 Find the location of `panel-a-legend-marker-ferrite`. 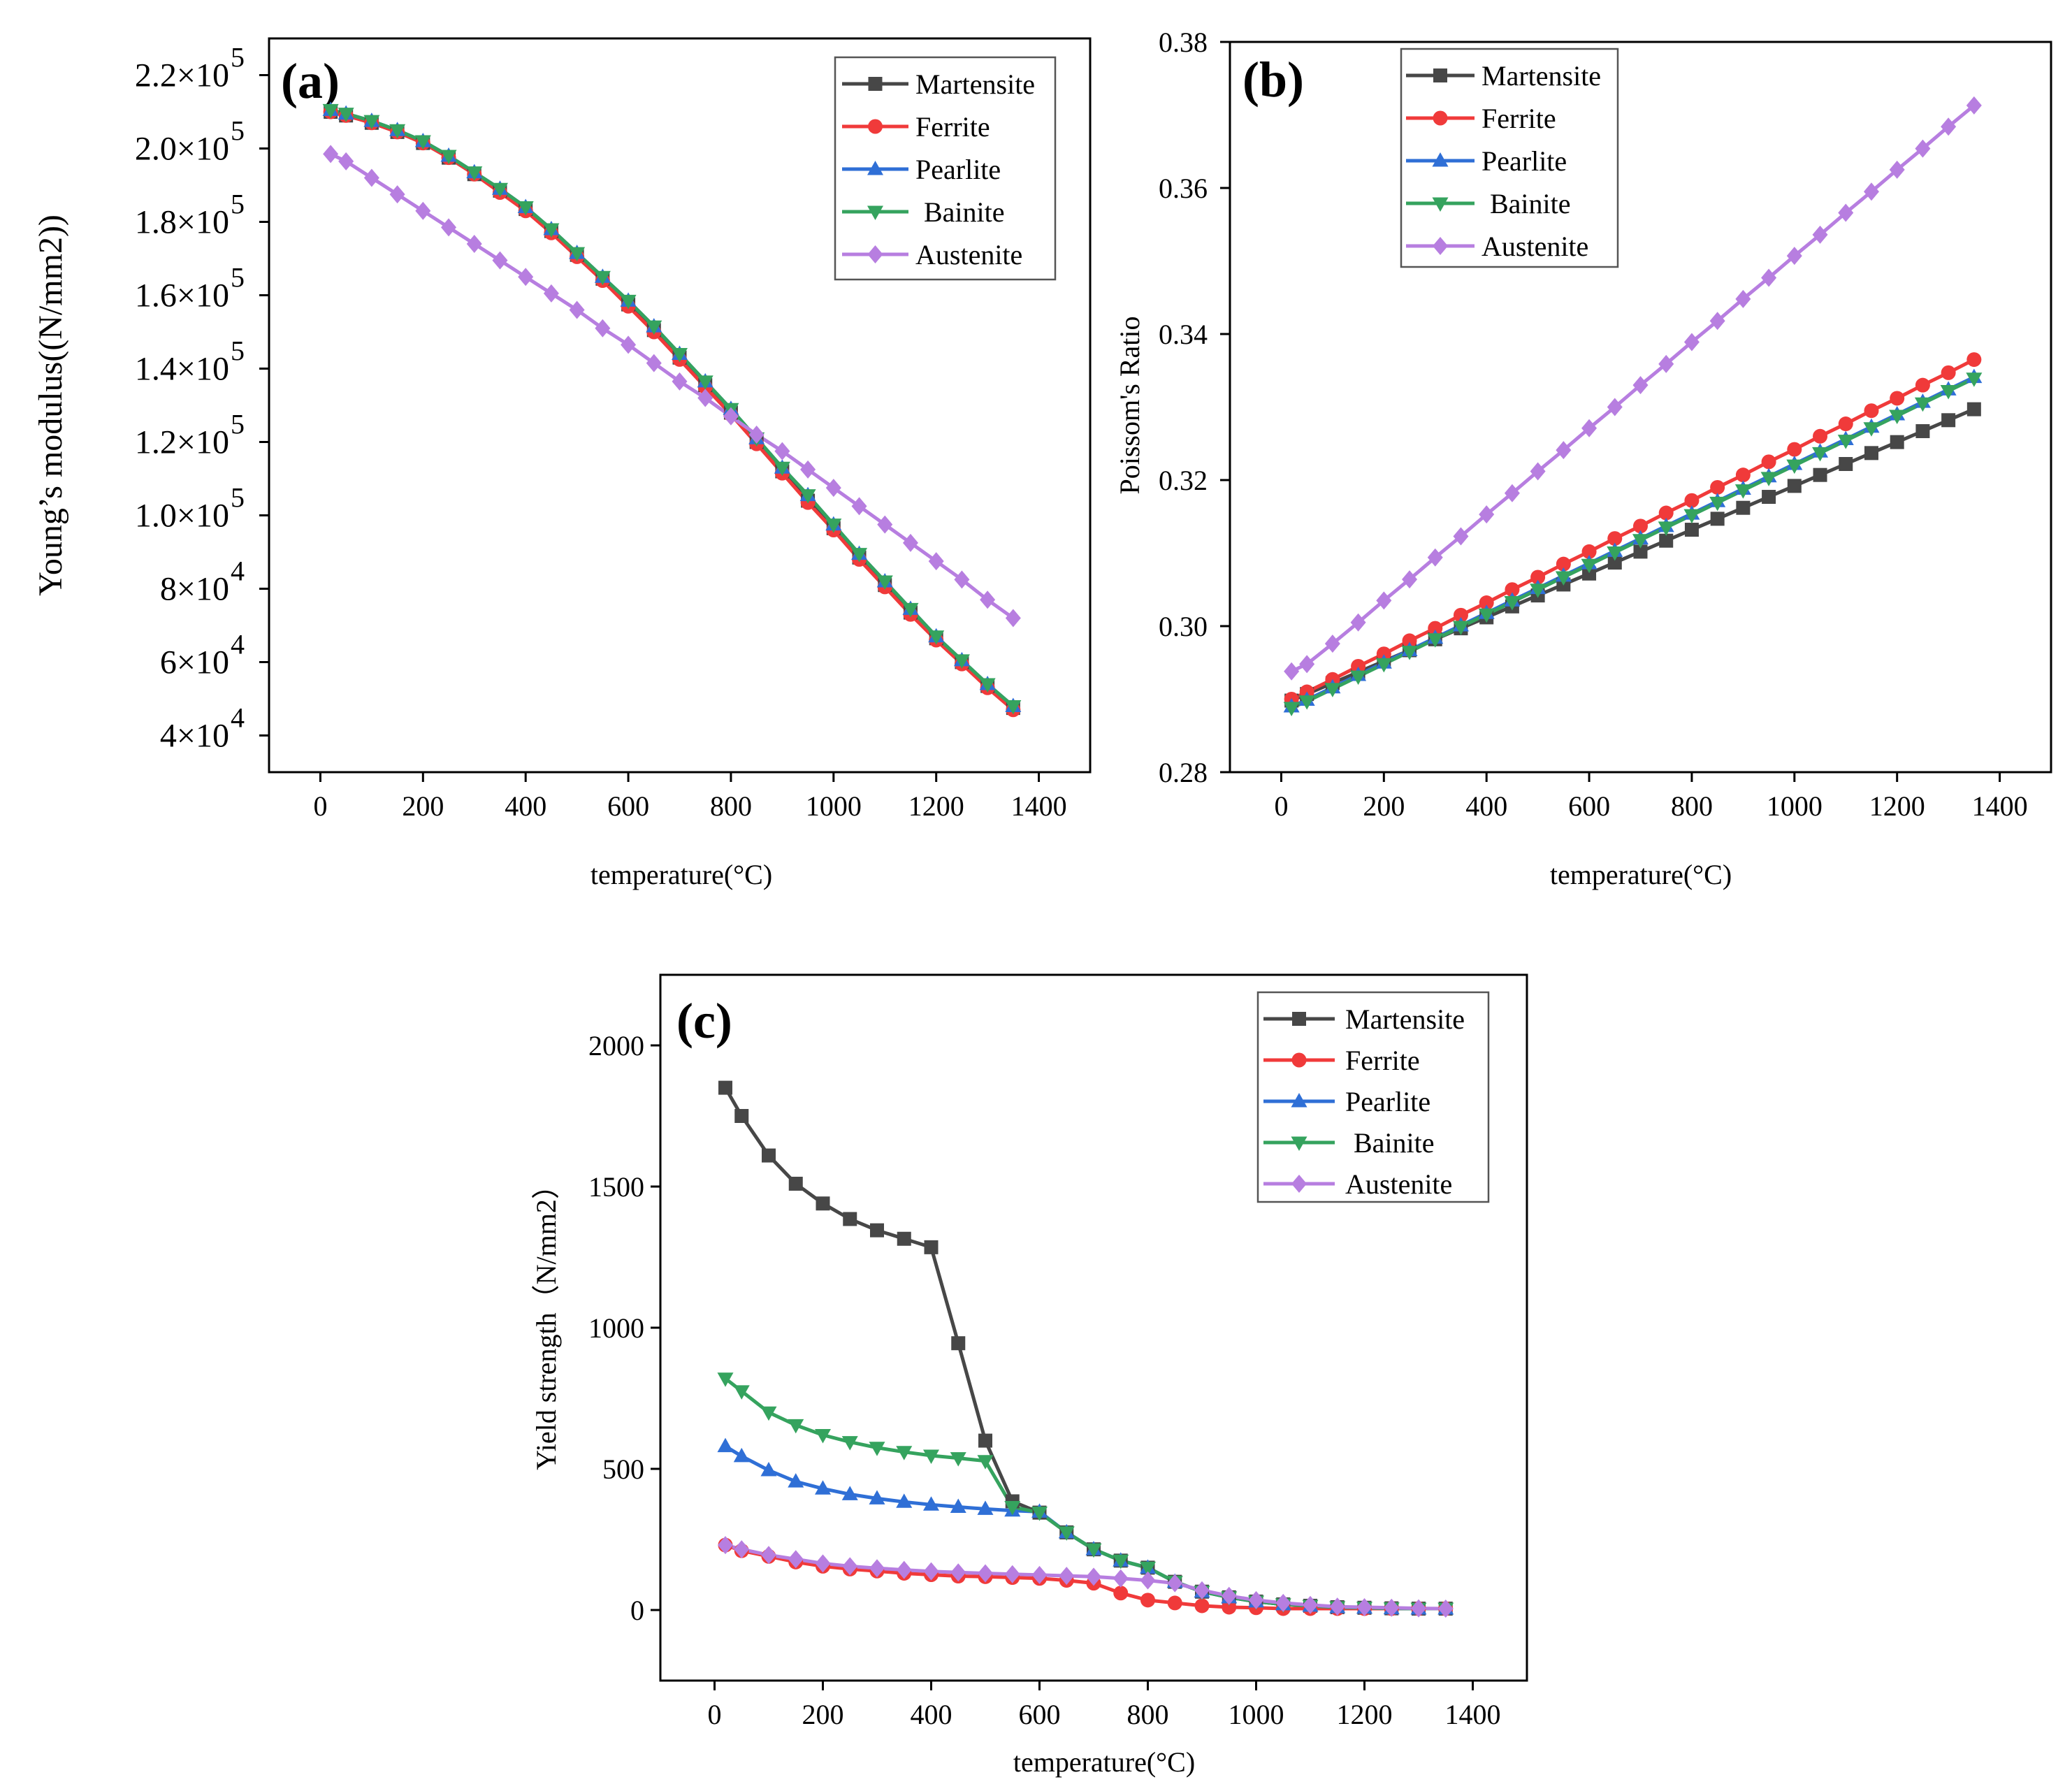

panel-a-legend-marker-ferrite is located at coordinates (876, 127).